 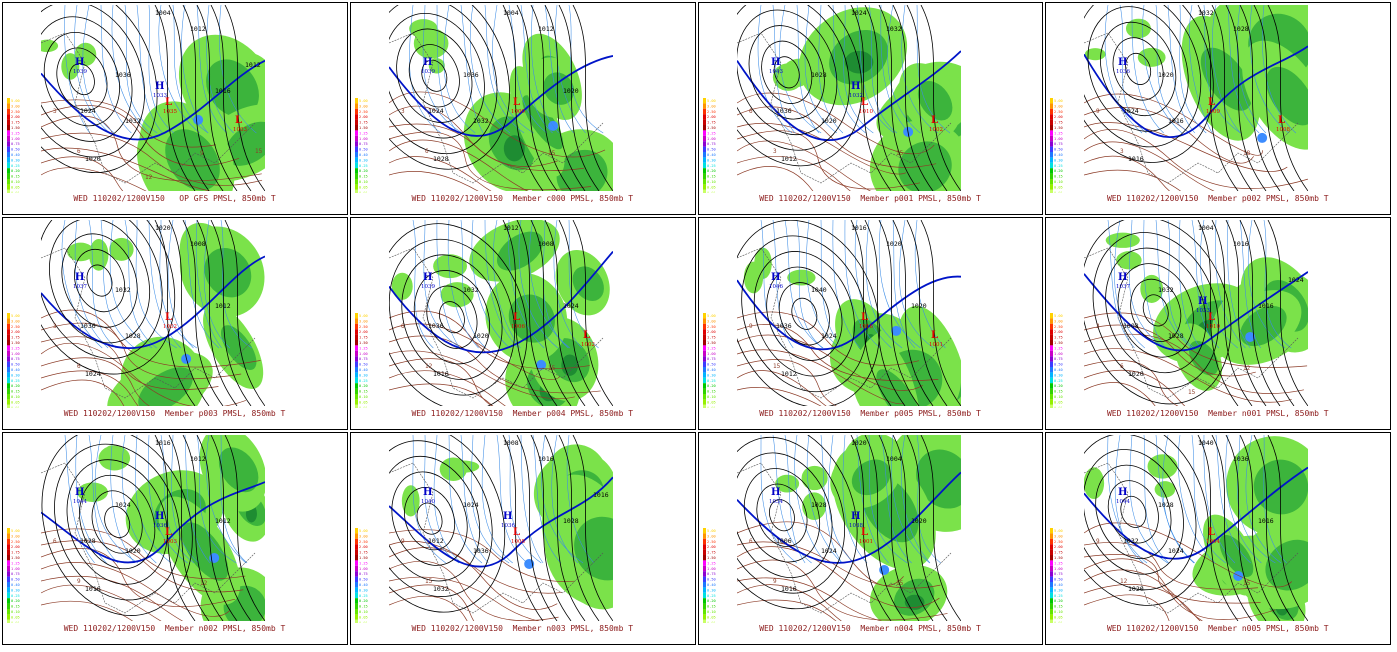 What do you see at coordinates (1058, 177) in the screenshot?
I see `legend-value: 0.15` at bounding box center [1058, 177].